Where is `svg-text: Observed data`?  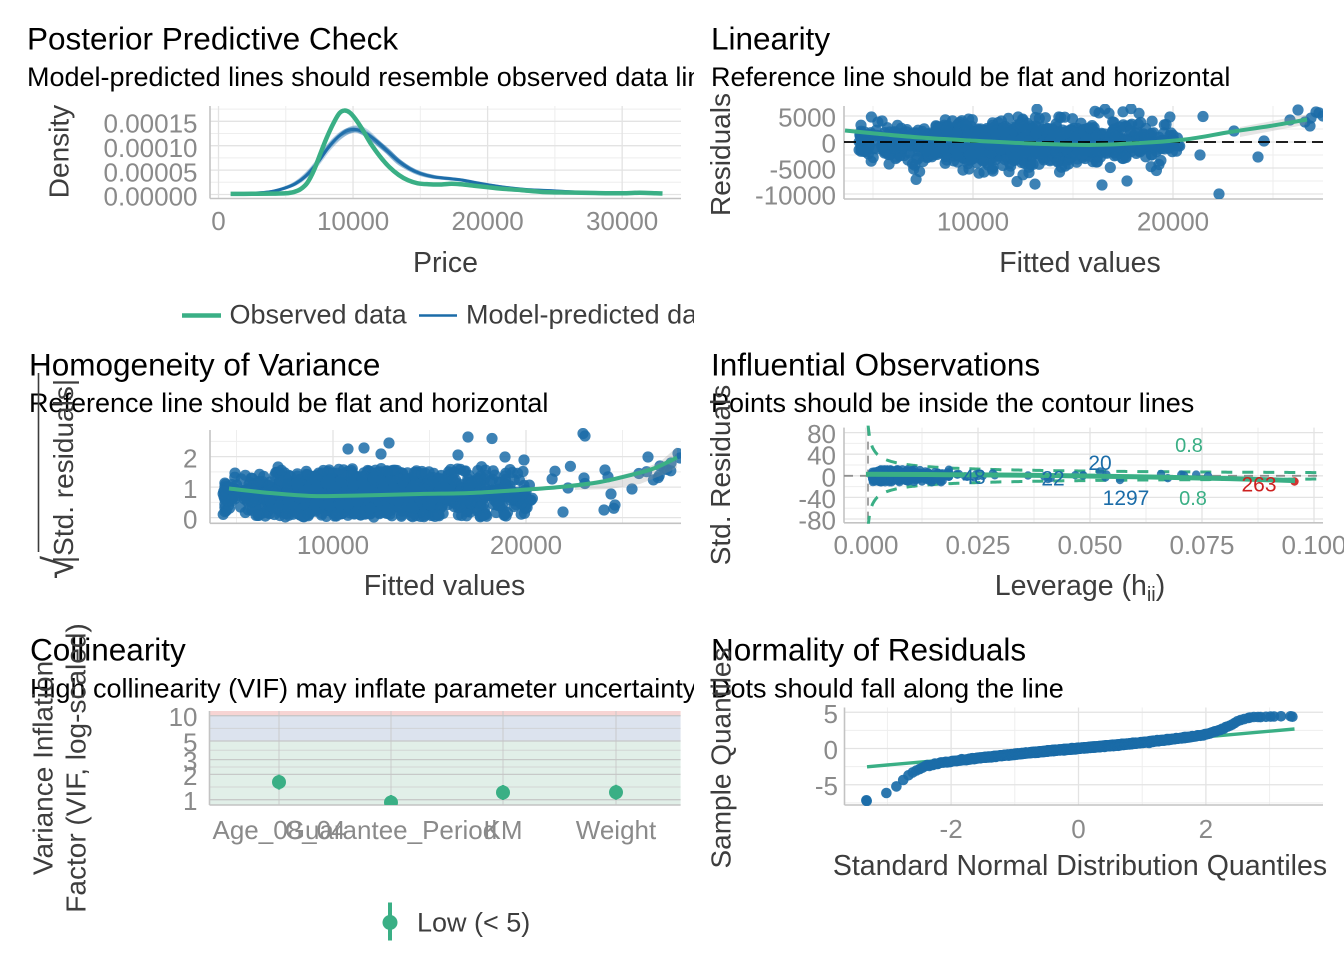 svg-text: Observed data is located at coordinates (319, 315).